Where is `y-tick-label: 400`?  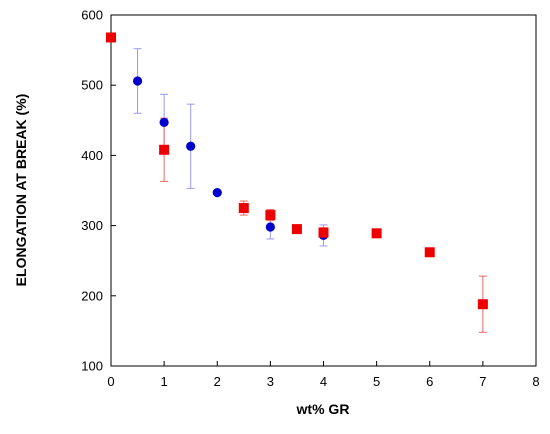
y-tick-label: 400 is located at coordinates (92, 155).